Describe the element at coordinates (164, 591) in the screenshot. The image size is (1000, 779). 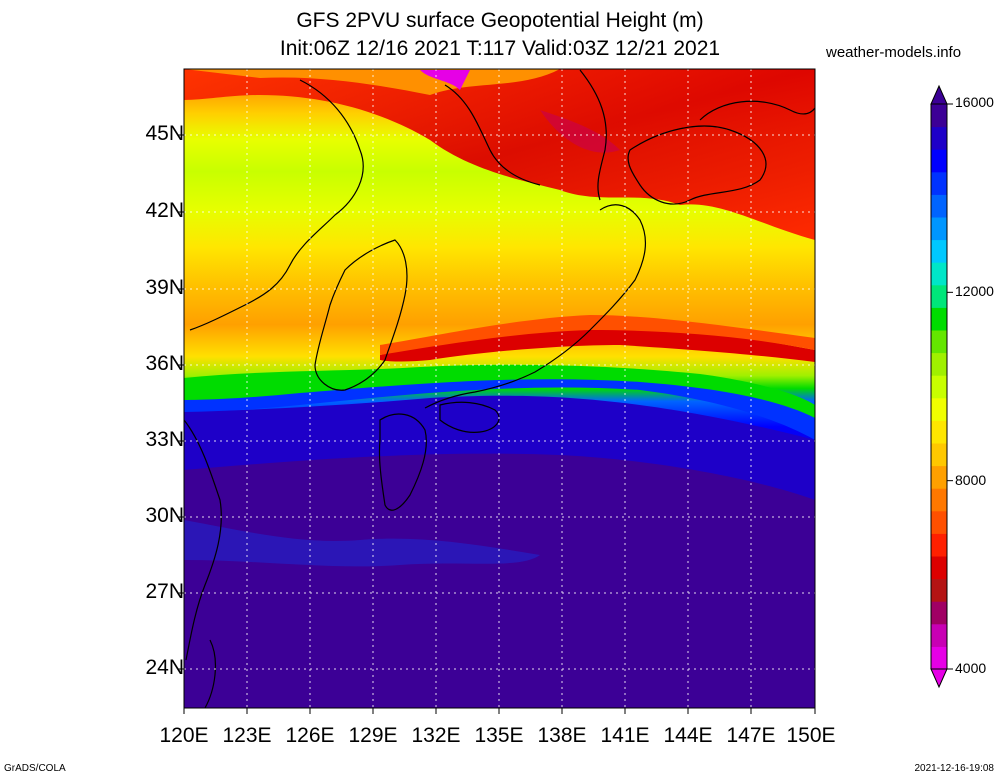
I see `lat-label-27n: 27N` at that location.